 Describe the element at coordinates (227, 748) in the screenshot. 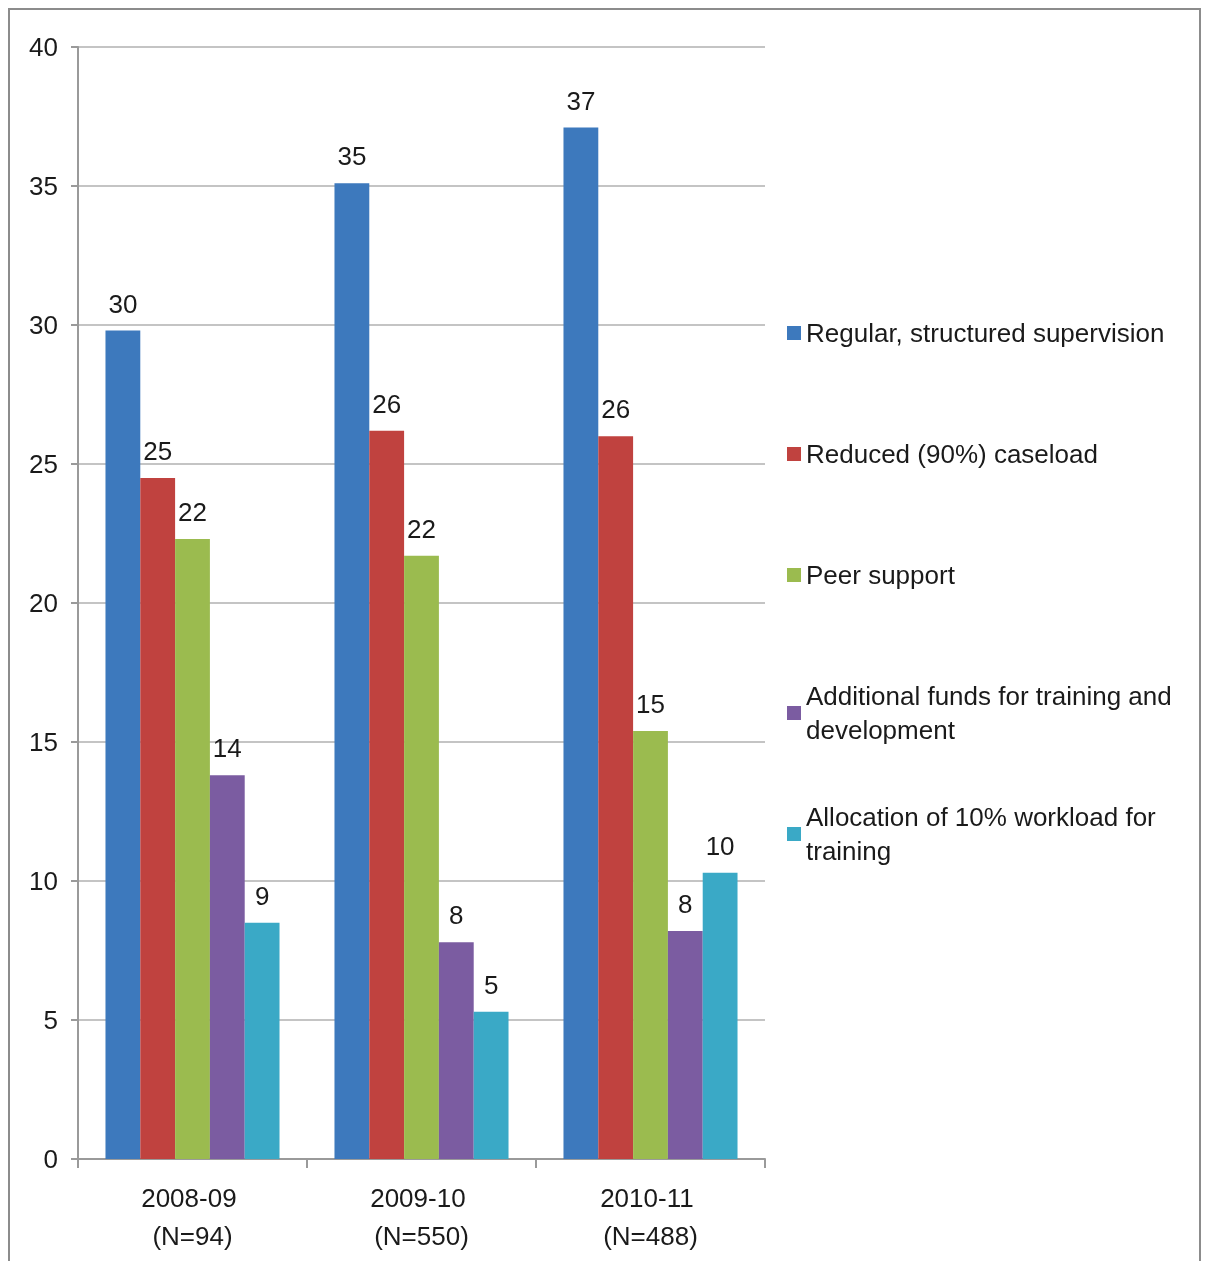

I see `data-label: 14` at that location.